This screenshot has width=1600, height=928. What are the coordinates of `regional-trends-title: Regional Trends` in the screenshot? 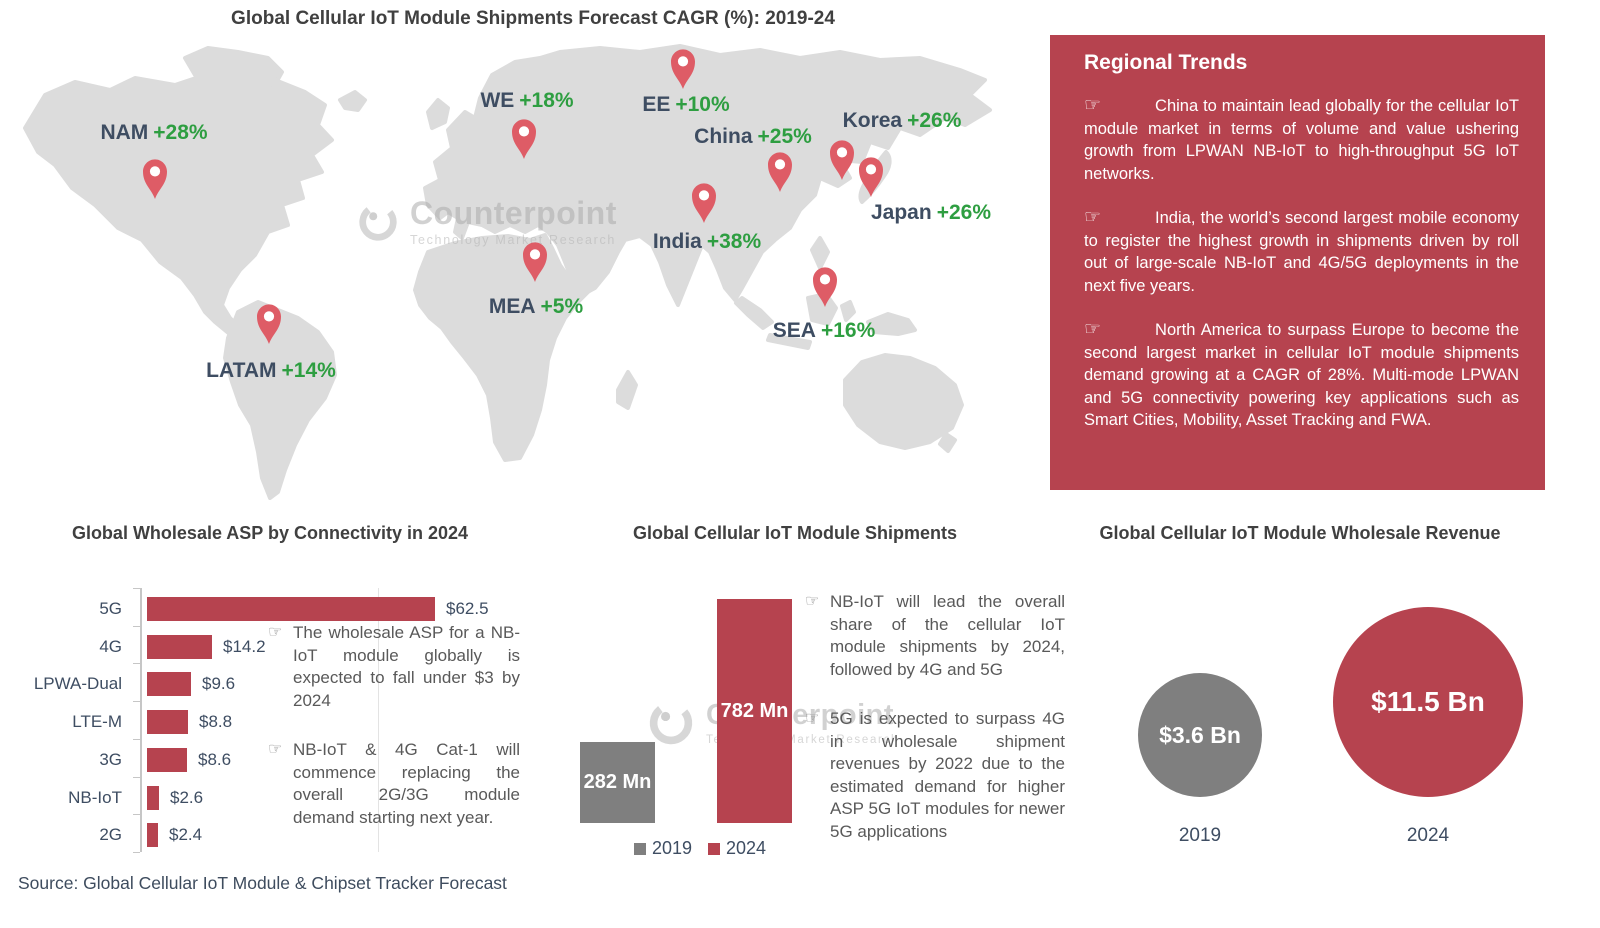 It's located at (1166, 62).